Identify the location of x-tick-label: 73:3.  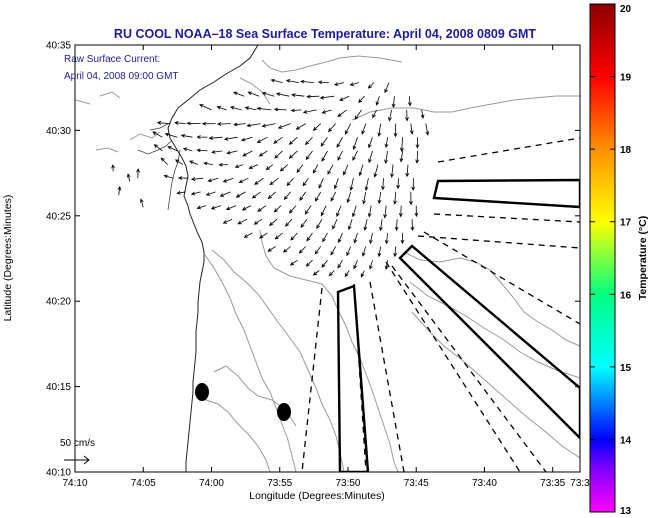
(580, 483).